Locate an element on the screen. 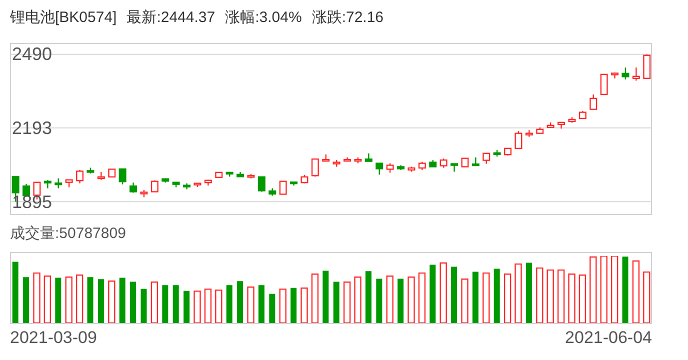 Image resolution: width=688 pixels, height=360 pixels. text: 涨跌:72.16 is located at coordinates (348, 17).